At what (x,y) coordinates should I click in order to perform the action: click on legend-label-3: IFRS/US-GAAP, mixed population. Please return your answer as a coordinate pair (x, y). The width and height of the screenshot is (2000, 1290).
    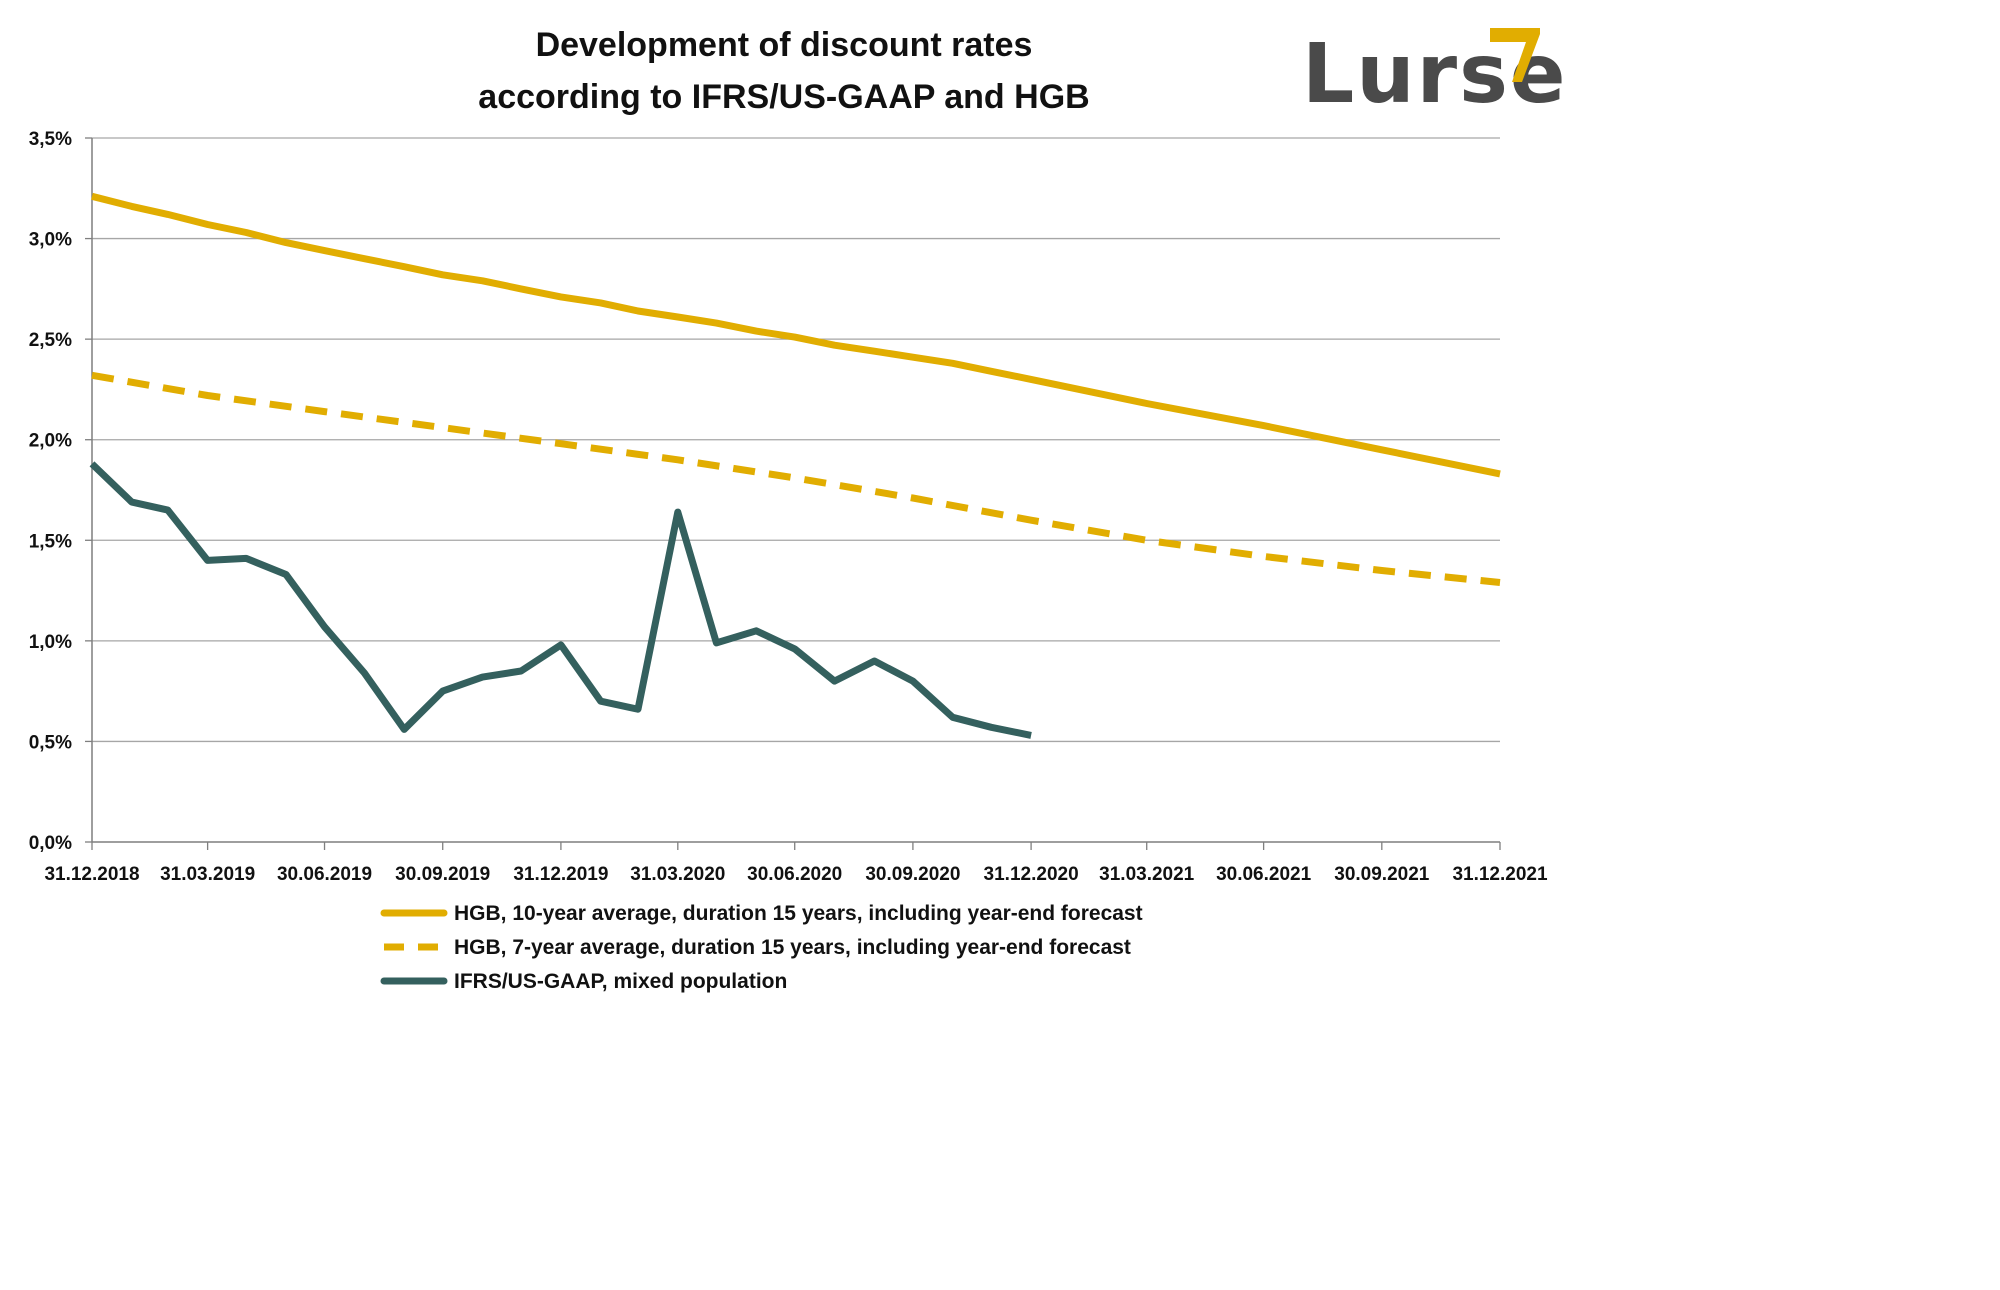
    Looking at the image, I should click on (620, 981).